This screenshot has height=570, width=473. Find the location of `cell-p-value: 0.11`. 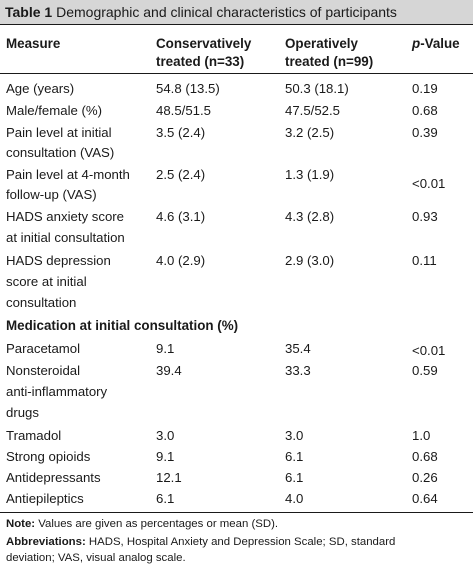

cell-p-value: 0.11 is located at coordinates (424, 260).